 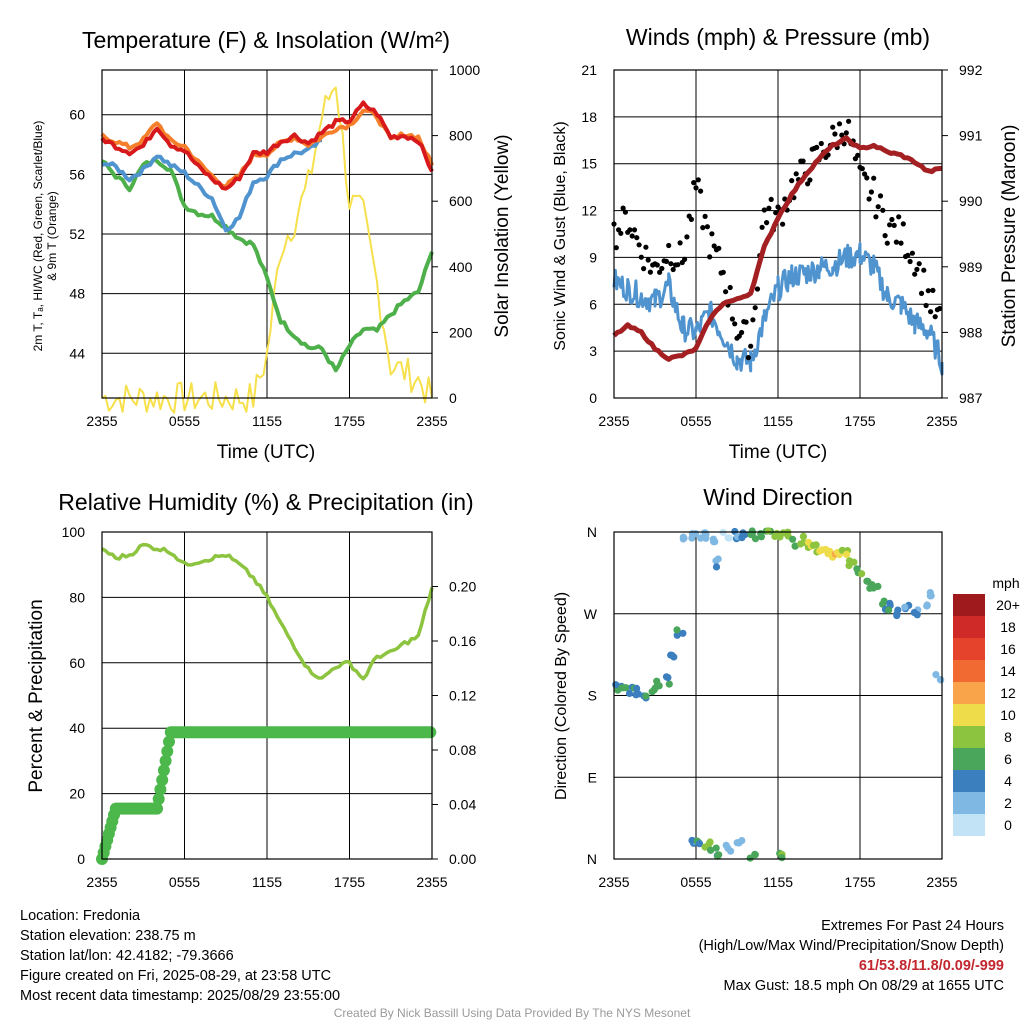 What do you see at coordinates (1008, 671) in the screenshot?
I see `colorbar-label: 14` at bounding box center [1008, 671].